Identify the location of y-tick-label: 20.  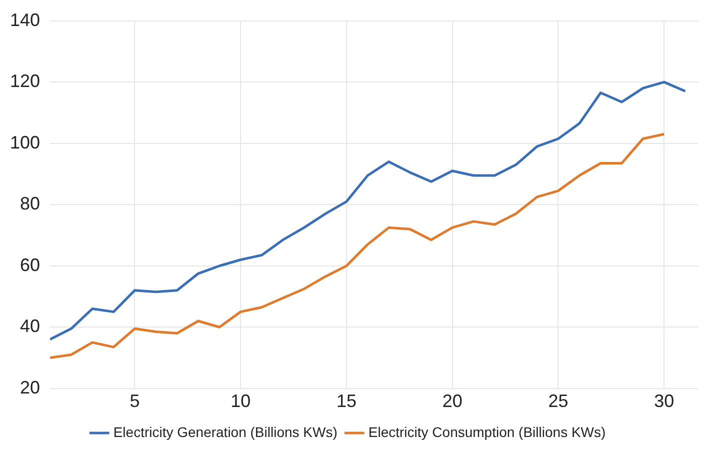
(30, 387).